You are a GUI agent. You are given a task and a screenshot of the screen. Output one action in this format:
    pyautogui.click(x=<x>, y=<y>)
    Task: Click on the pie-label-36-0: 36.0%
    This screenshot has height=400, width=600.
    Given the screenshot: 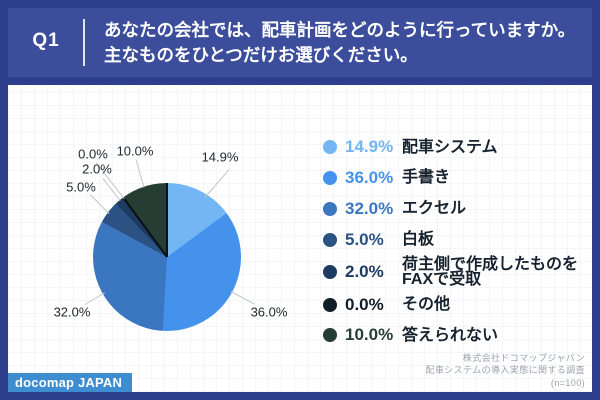 What is the action you would take?
    pyautogui.click(x=269, y=312)
    